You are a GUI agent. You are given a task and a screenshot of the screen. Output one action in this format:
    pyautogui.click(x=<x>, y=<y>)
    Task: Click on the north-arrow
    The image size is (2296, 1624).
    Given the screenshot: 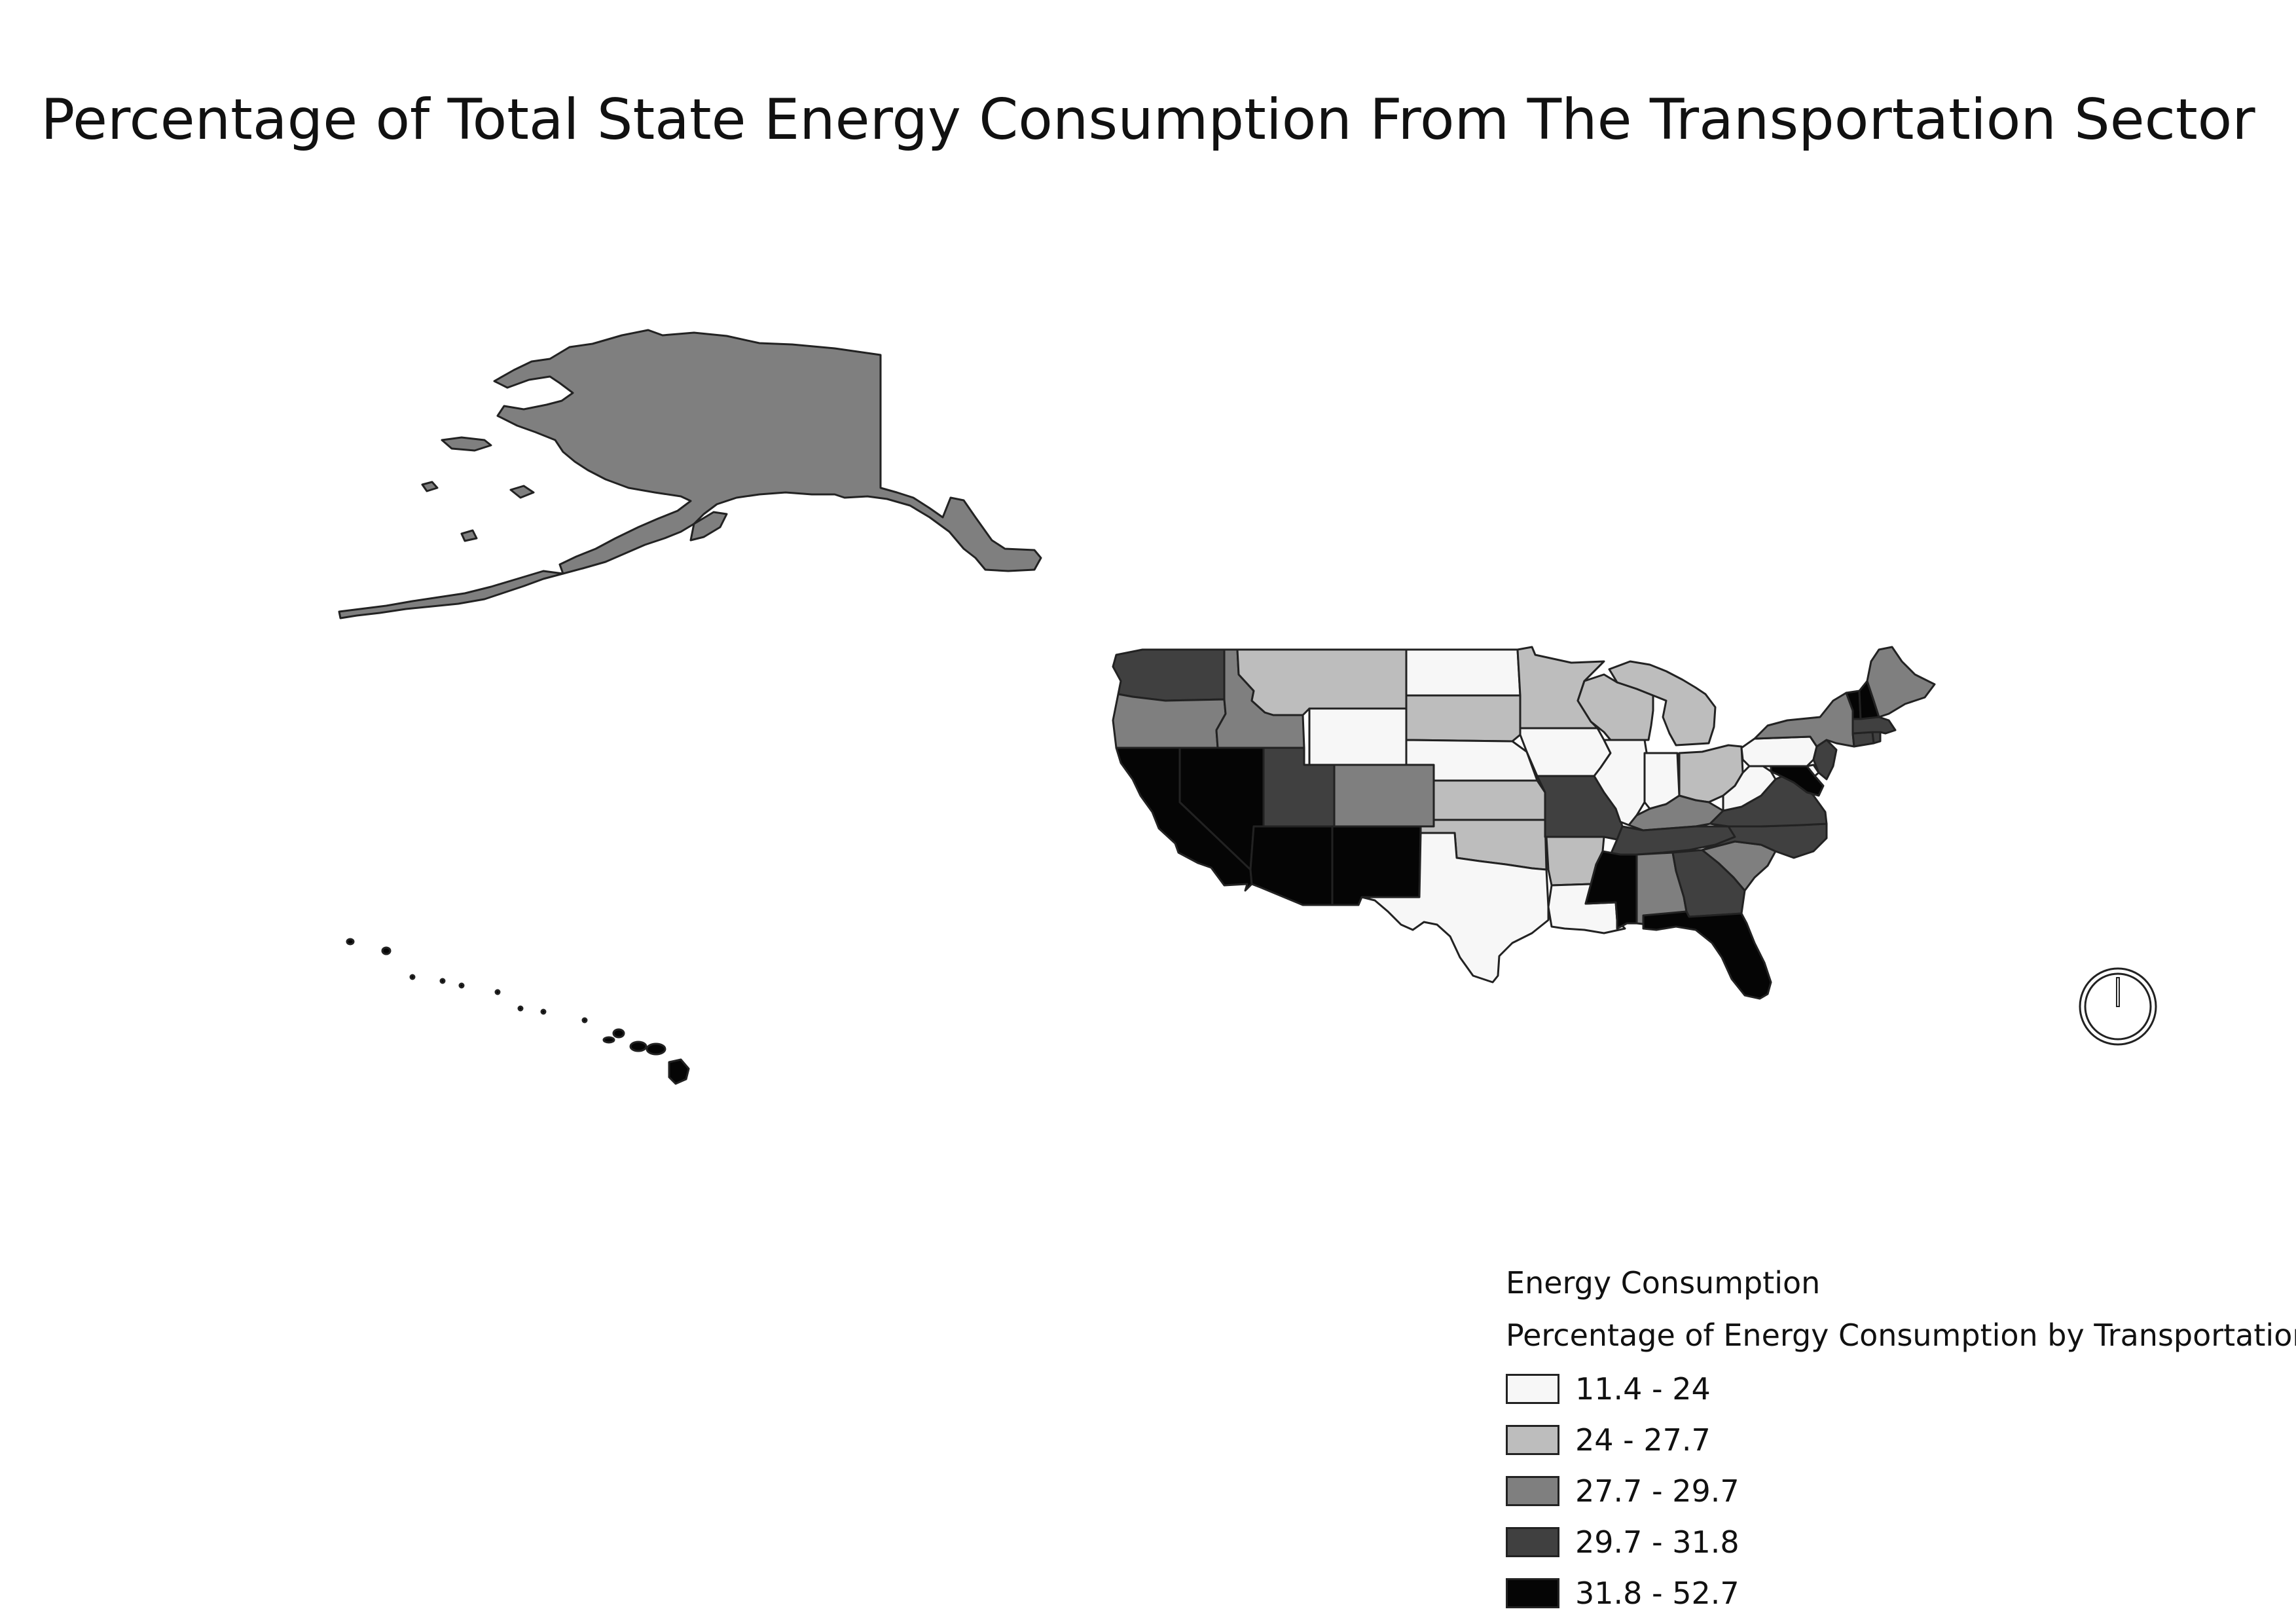 What is the action you would take?
    pyautogui.click(x=2118, y=1006)
    